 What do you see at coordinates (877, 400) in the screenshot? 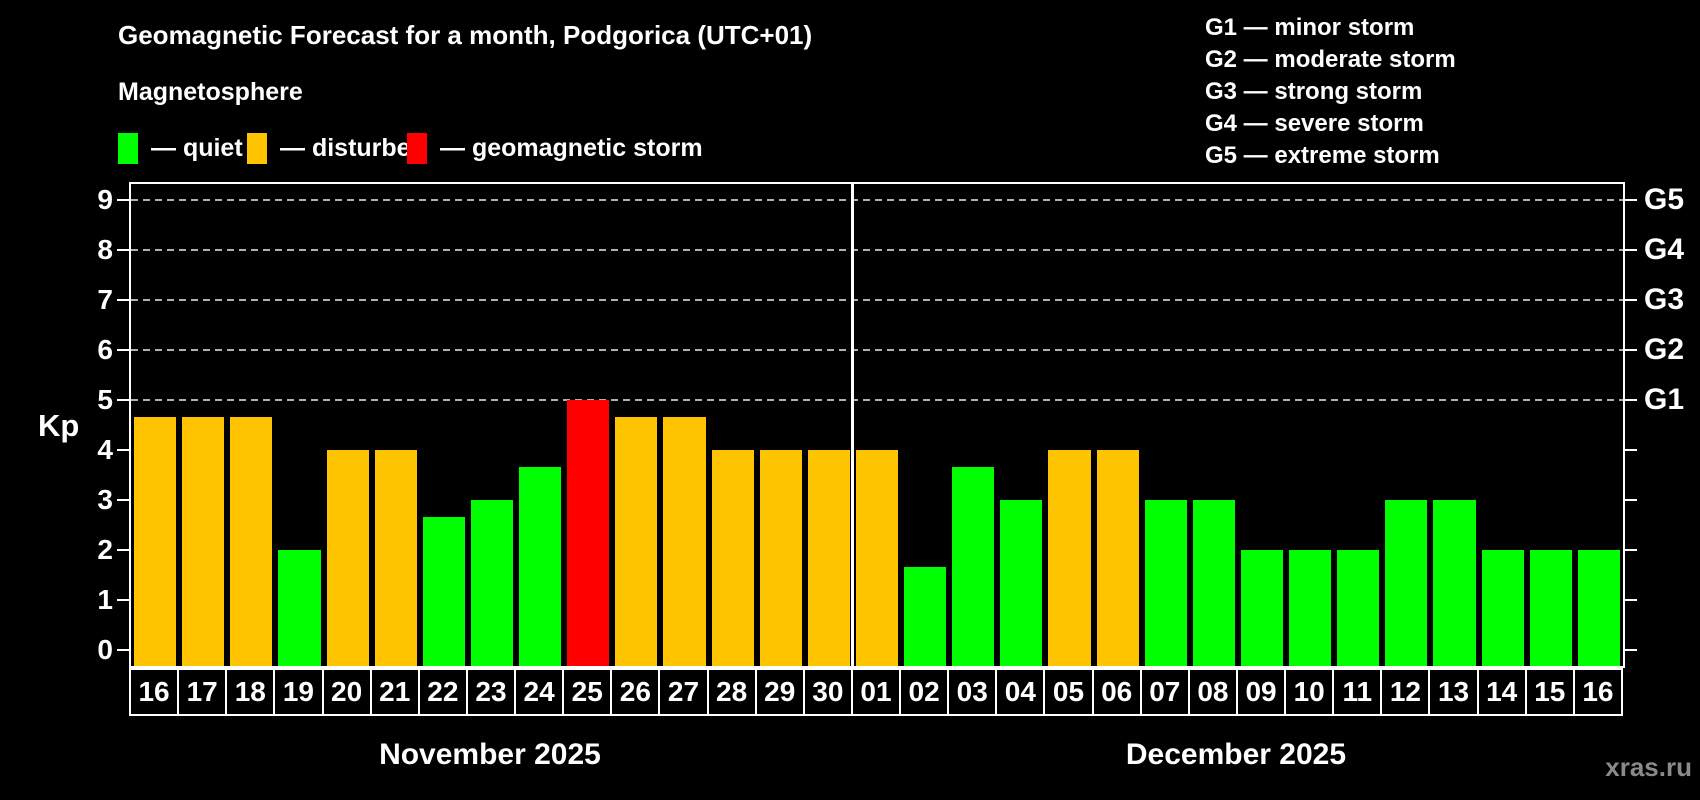
I see `gridline-kp5` at bounding box center [877, 400].